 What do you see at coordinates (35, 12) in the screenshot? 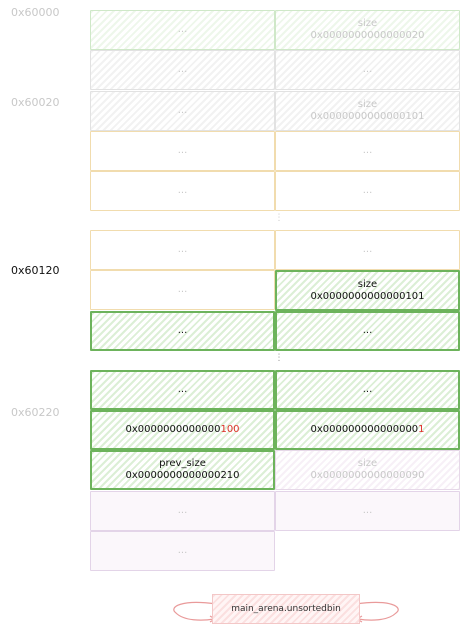
I see `address-label-0x60000: 0x60000` at bounding box center [35, 12].